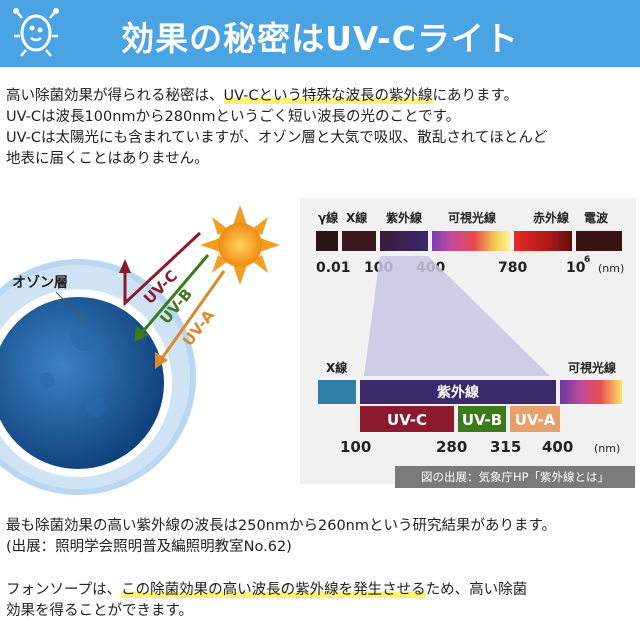 This screenshot has width=640, height=640. I want to click on closing-highlight: この除菌効果の高い波長の紫外線を発生させる, so click(273, 590).